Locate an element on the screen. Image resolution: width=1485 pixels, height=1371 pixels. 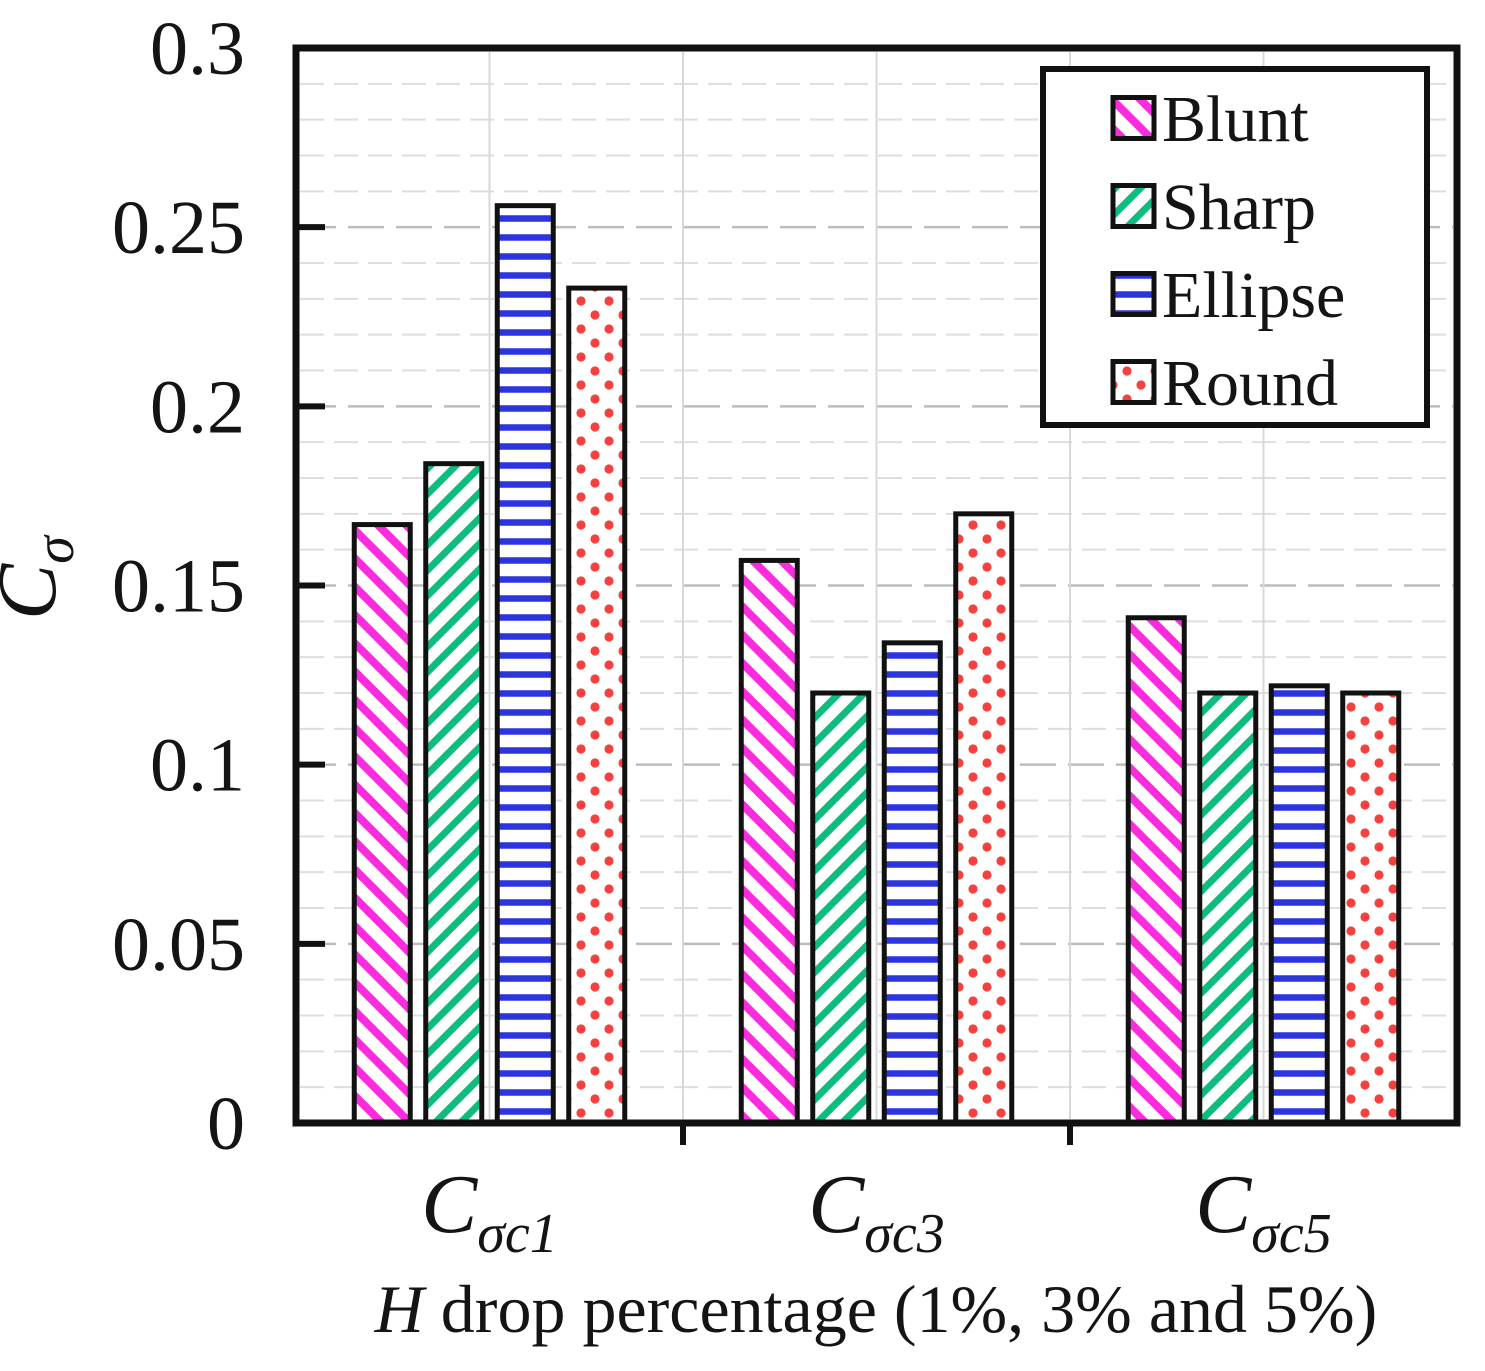
y-tick-label-0.3: 0.3 is located at coordinates (197, 49).